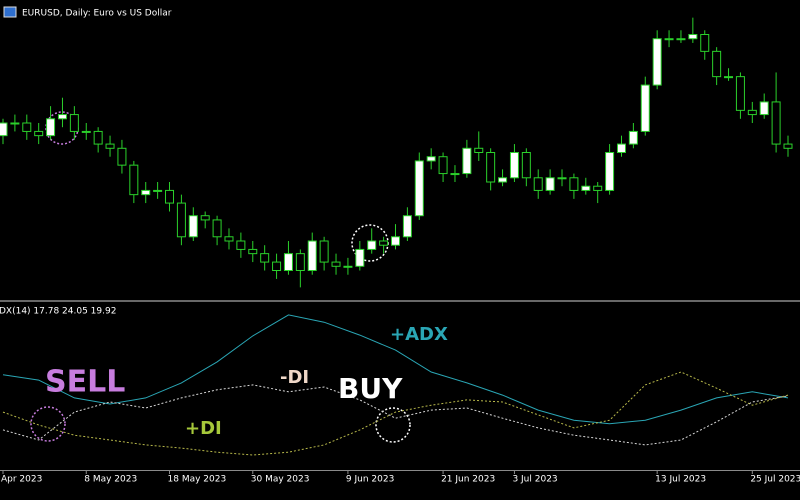  Describe the element at coordinates (48, 424) in the screenshot. I see `sell-cross-circle` at that location.